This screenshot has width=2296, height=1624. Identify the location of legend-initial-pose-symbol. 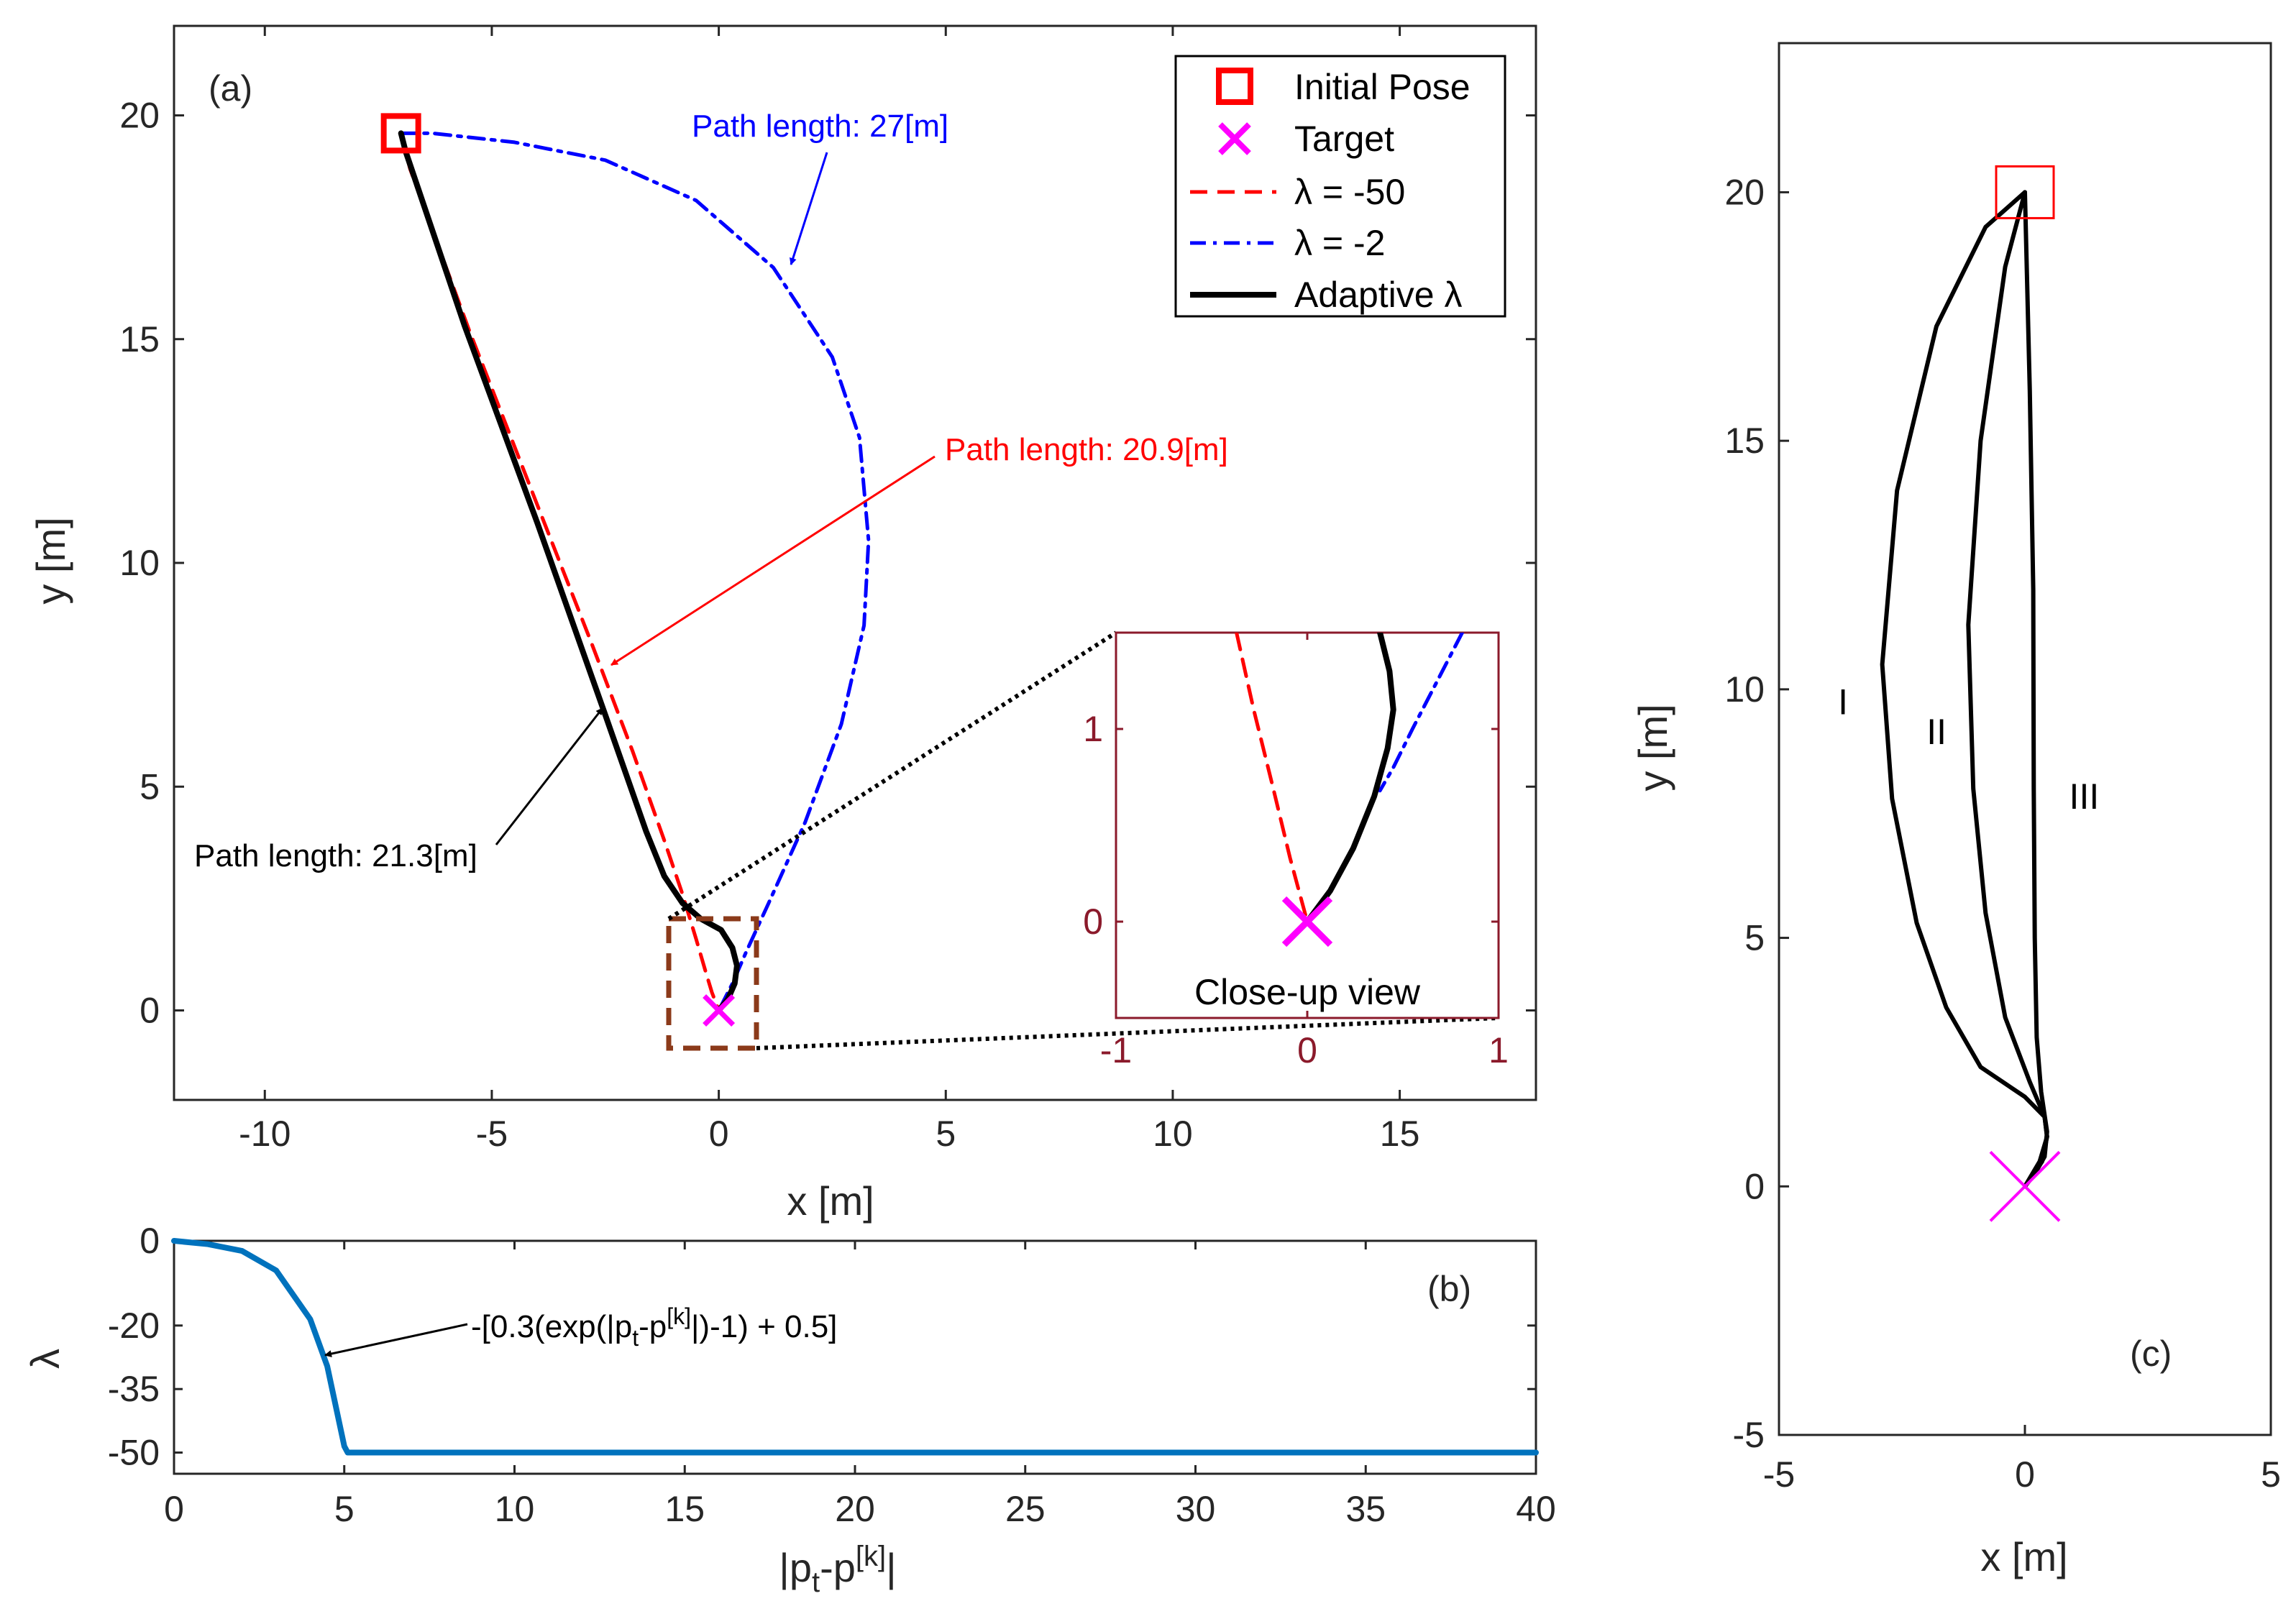
(1234, 86).